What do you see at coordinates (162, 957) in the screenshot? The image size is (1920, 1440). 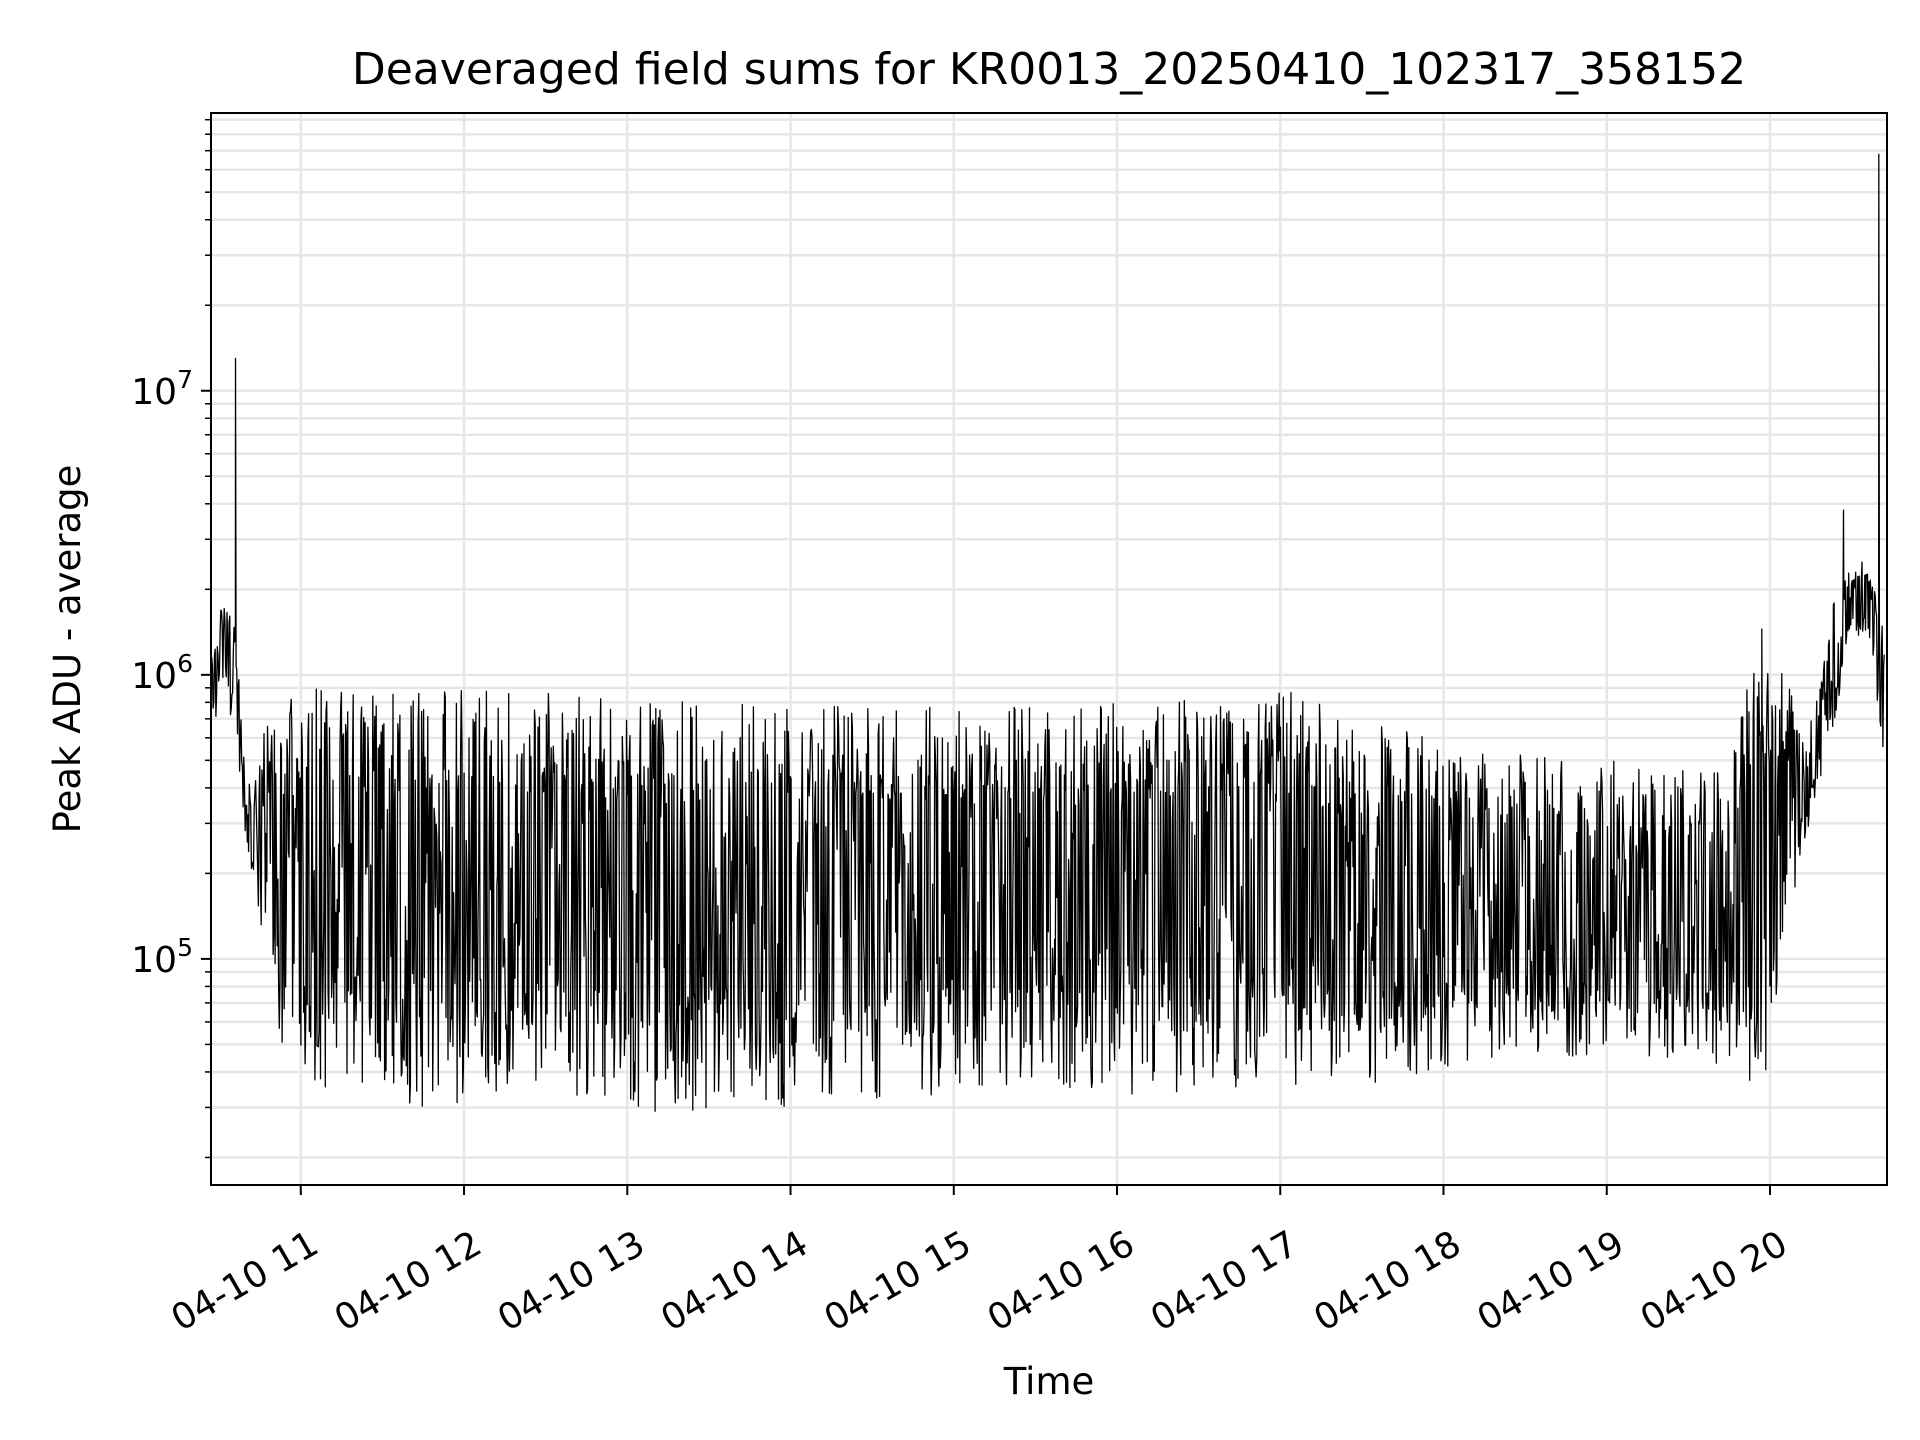 I see `y-tick-label: 10⁵` at bounding box center [162, 957].